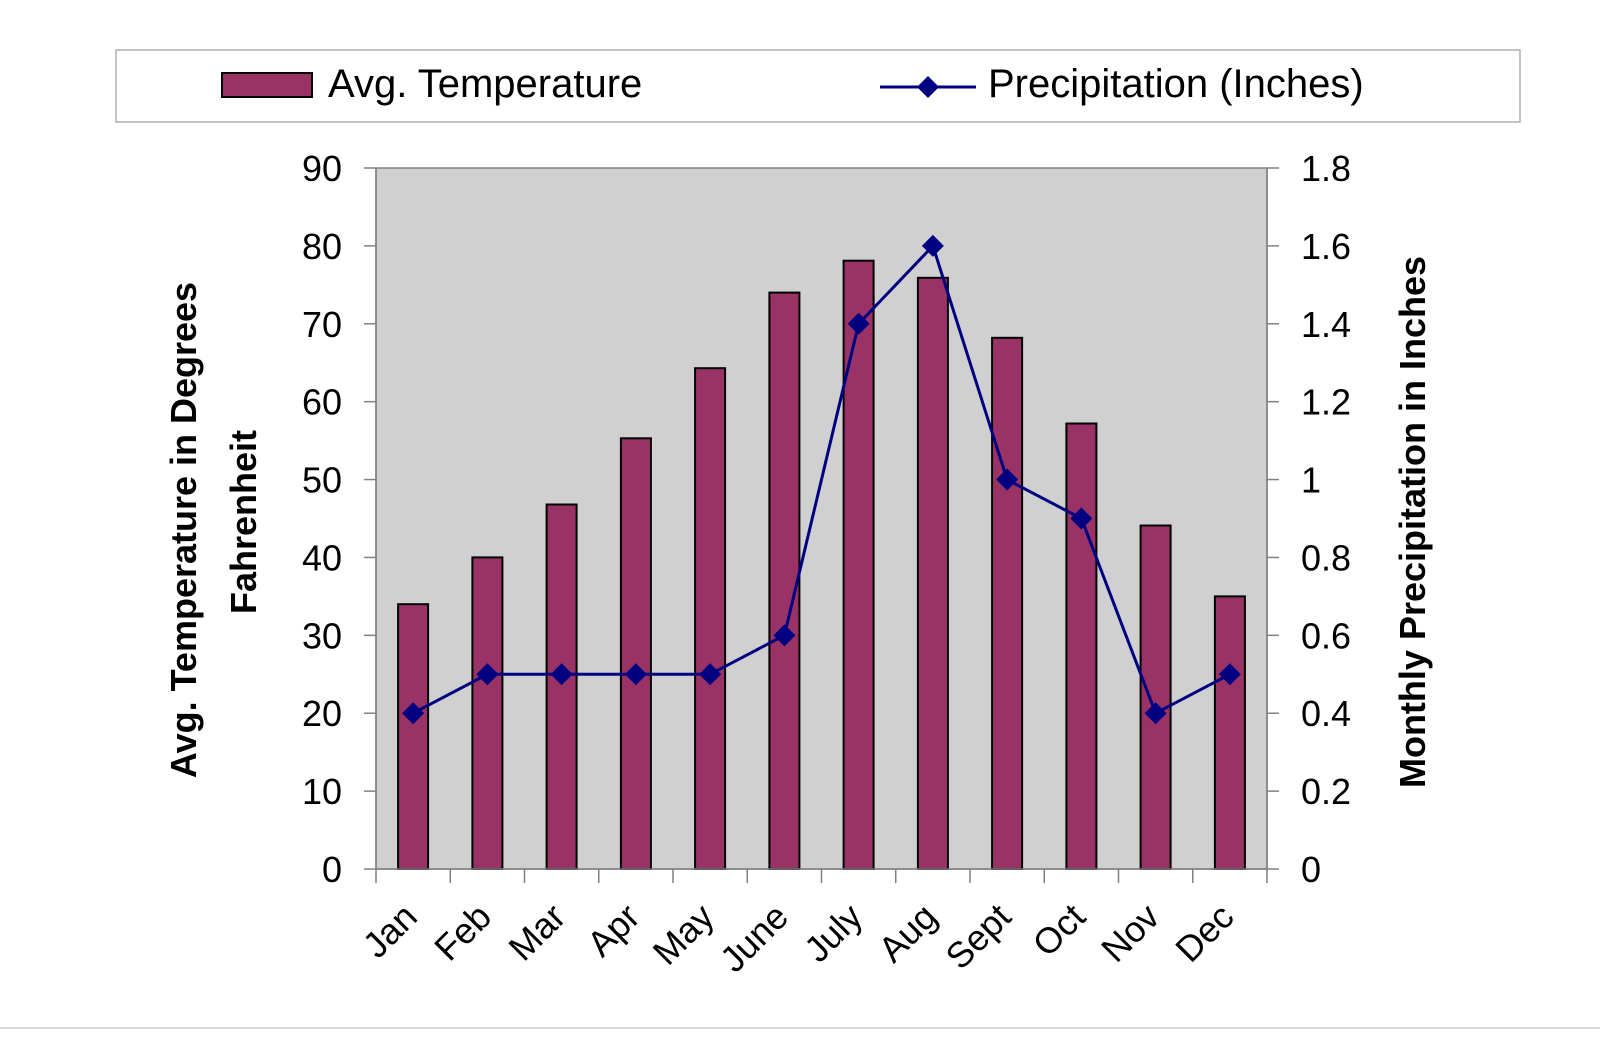  What do you see at coordinates (784, 581) in the screenshot?
I see `bar-june` at bounding box center [784, 581].